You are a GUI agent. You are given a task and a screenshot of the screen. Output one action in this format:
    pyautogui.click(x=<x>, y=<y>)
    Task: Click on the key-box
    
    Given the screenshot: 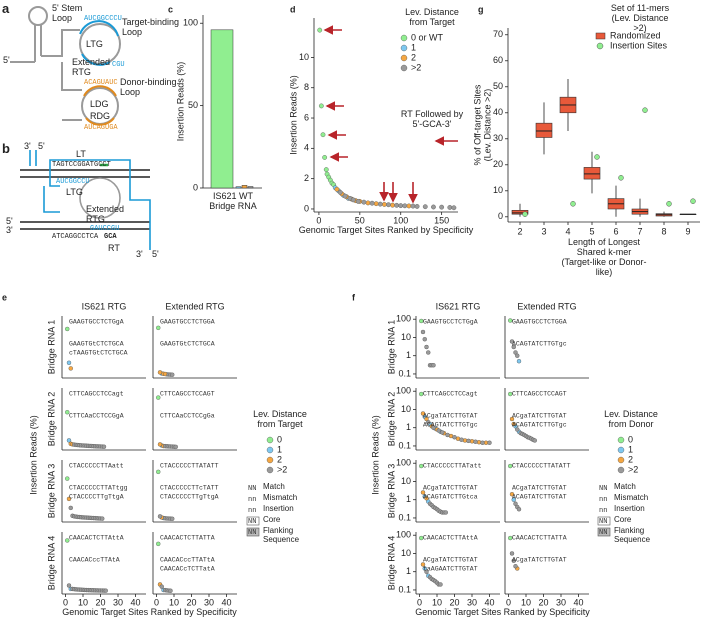 What is the action you would take?
    pyautogui.click(x=604, y=532)
    